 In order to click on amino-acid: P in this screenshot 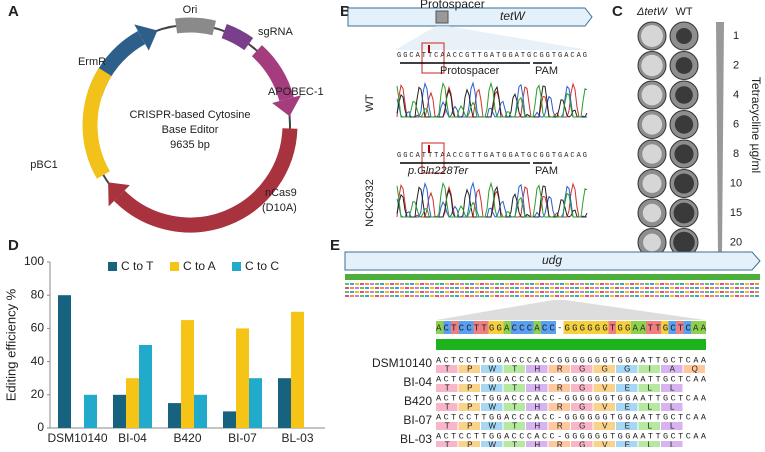, I will do `click(469, 369)`.